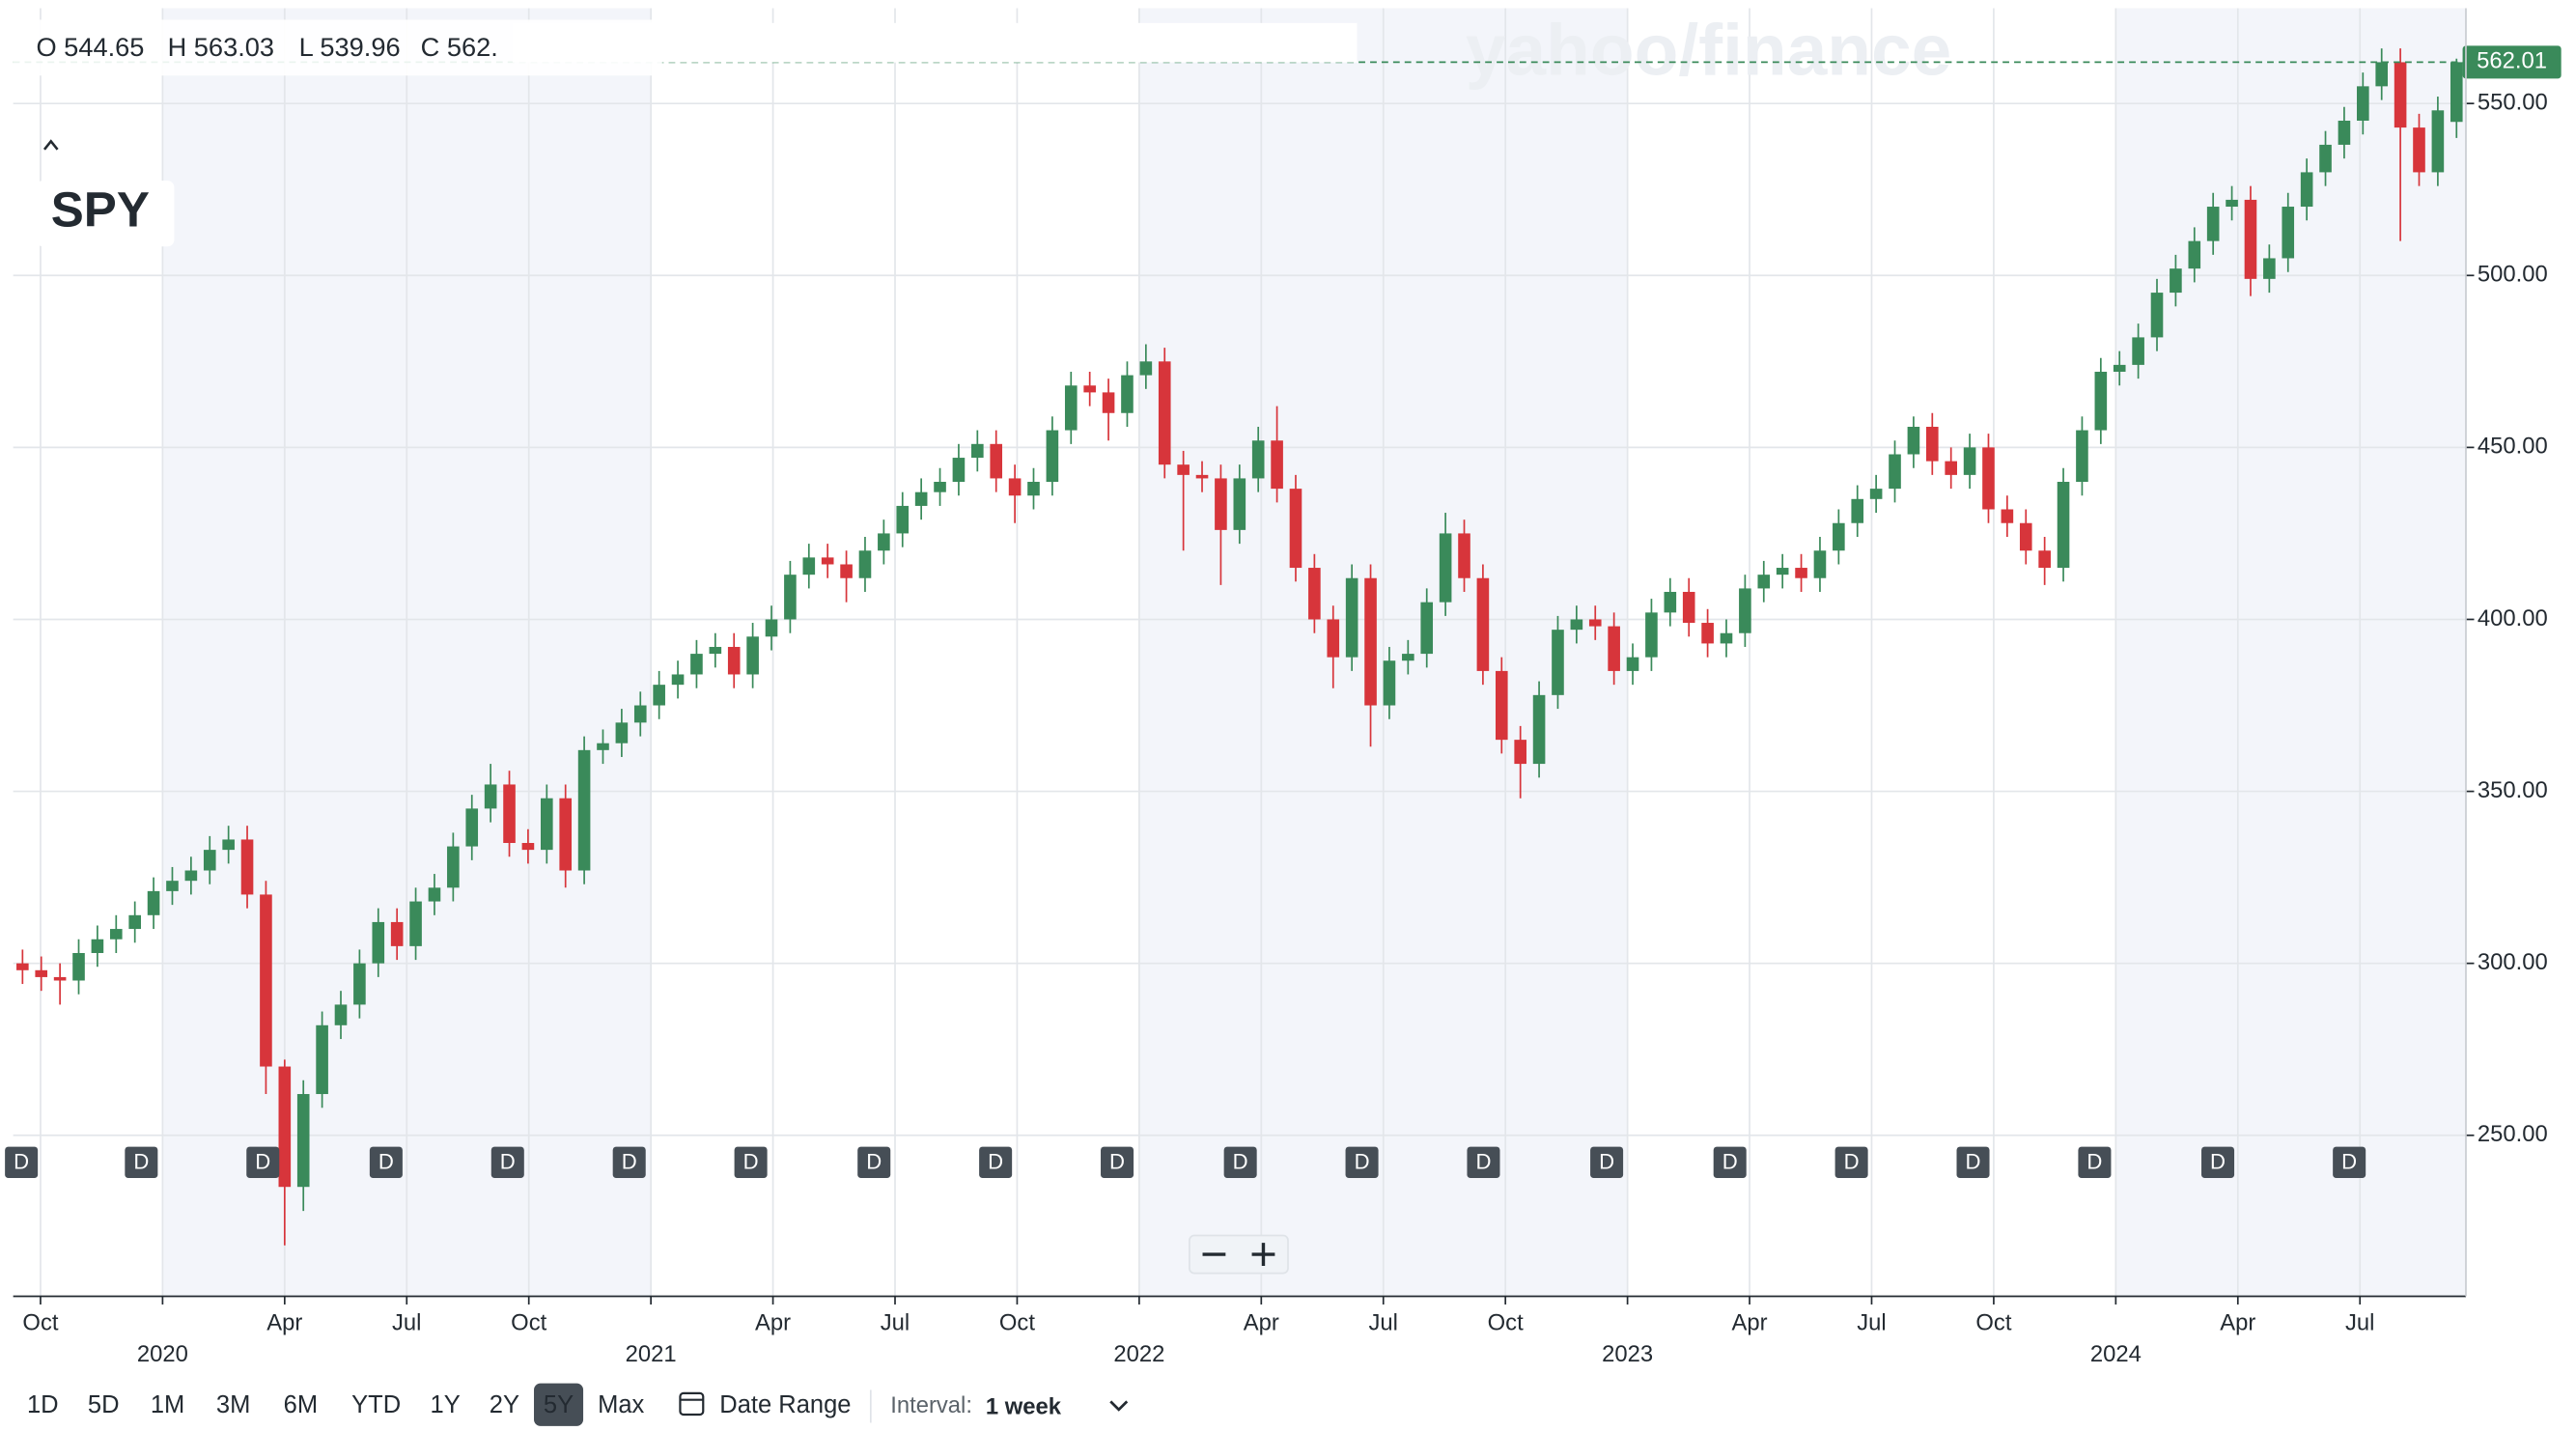  I want to click on ticker-bg, so click(106, 214).